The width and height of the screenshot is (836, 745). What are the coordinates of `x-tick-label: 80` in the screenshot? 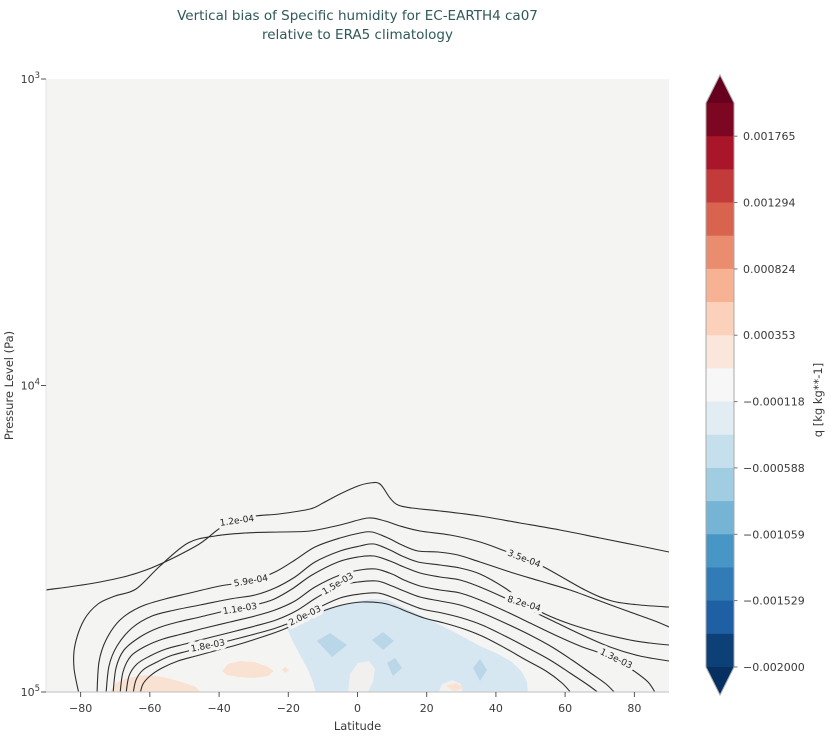 It's located at (634, 708).